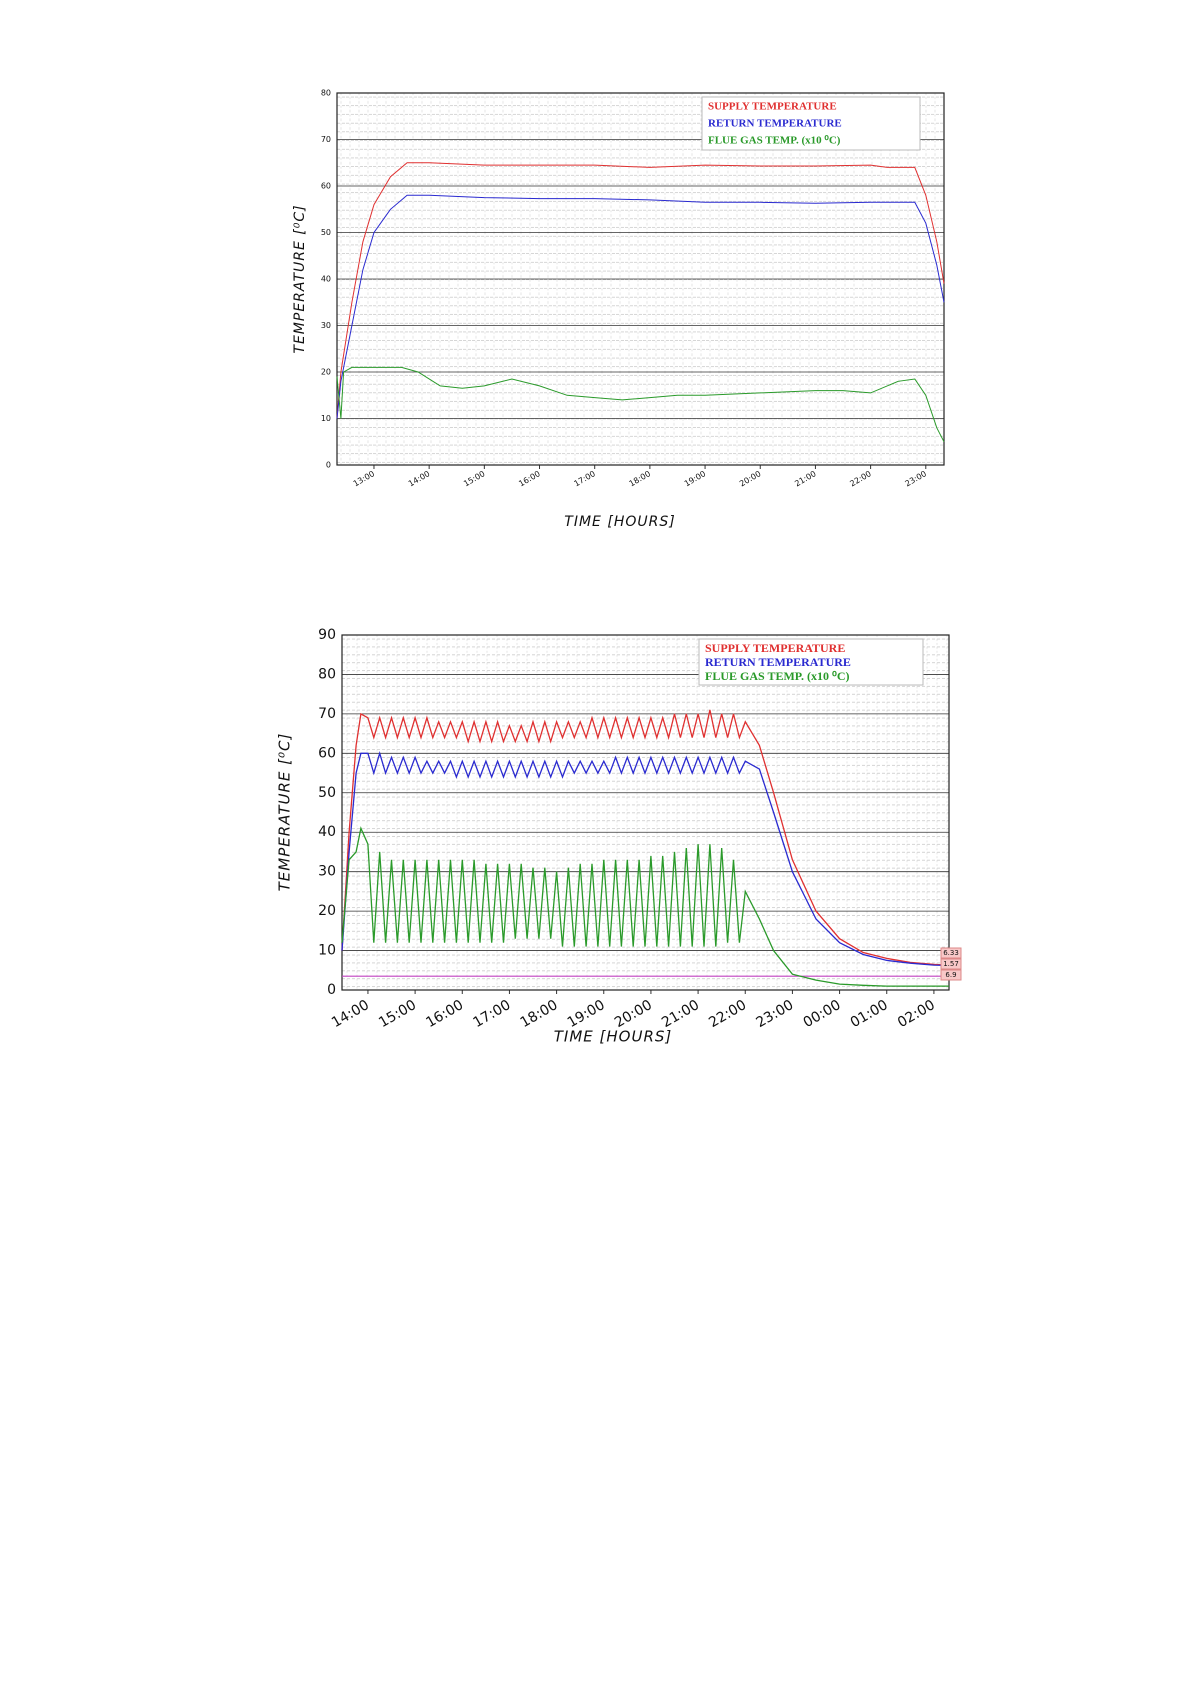 This screenshot has width=1191, height=1688. I want to click on x-tick-label: 00:00, so click(822, 1014).